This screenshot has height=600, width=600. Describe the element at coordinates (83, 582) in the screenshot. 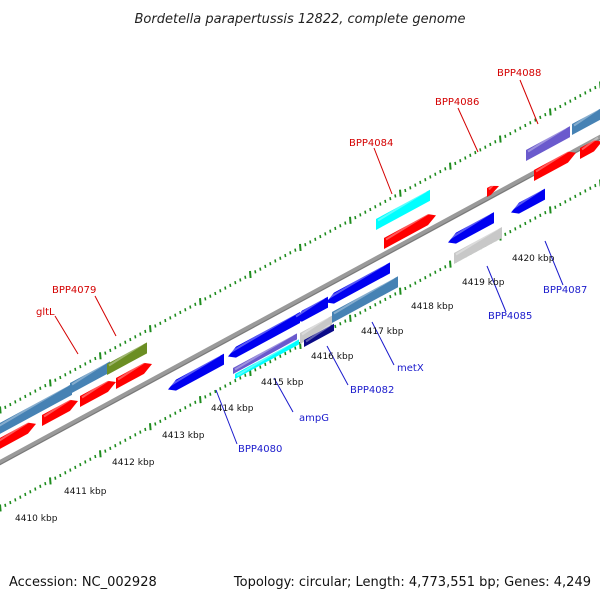

I see `accession-text: Accession: NC_002928` at that location.